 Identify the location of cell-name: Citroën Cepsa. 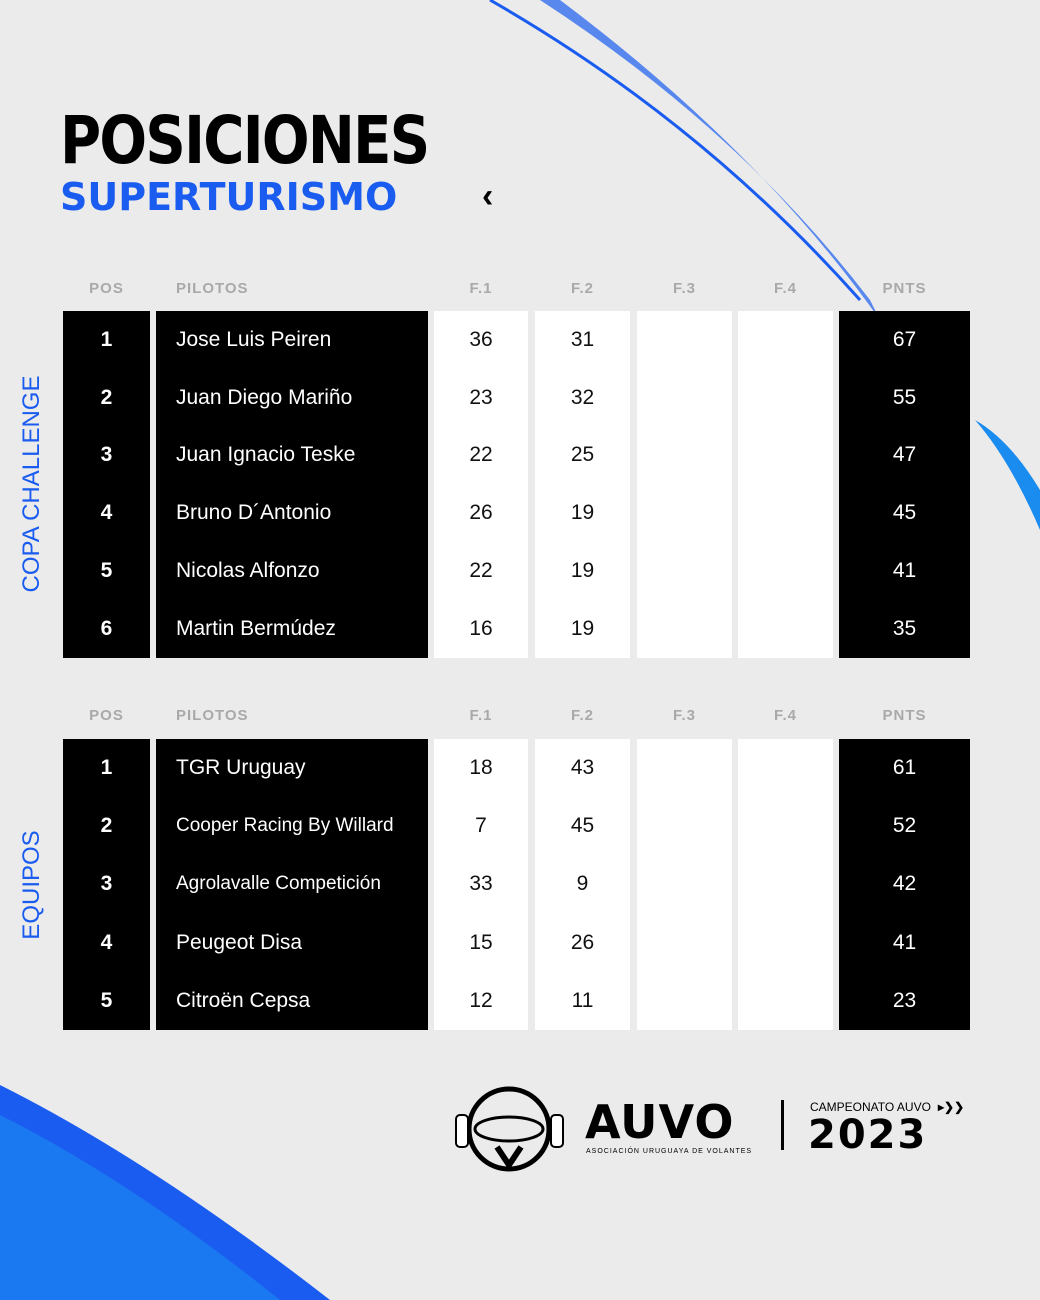
(292, 1000).